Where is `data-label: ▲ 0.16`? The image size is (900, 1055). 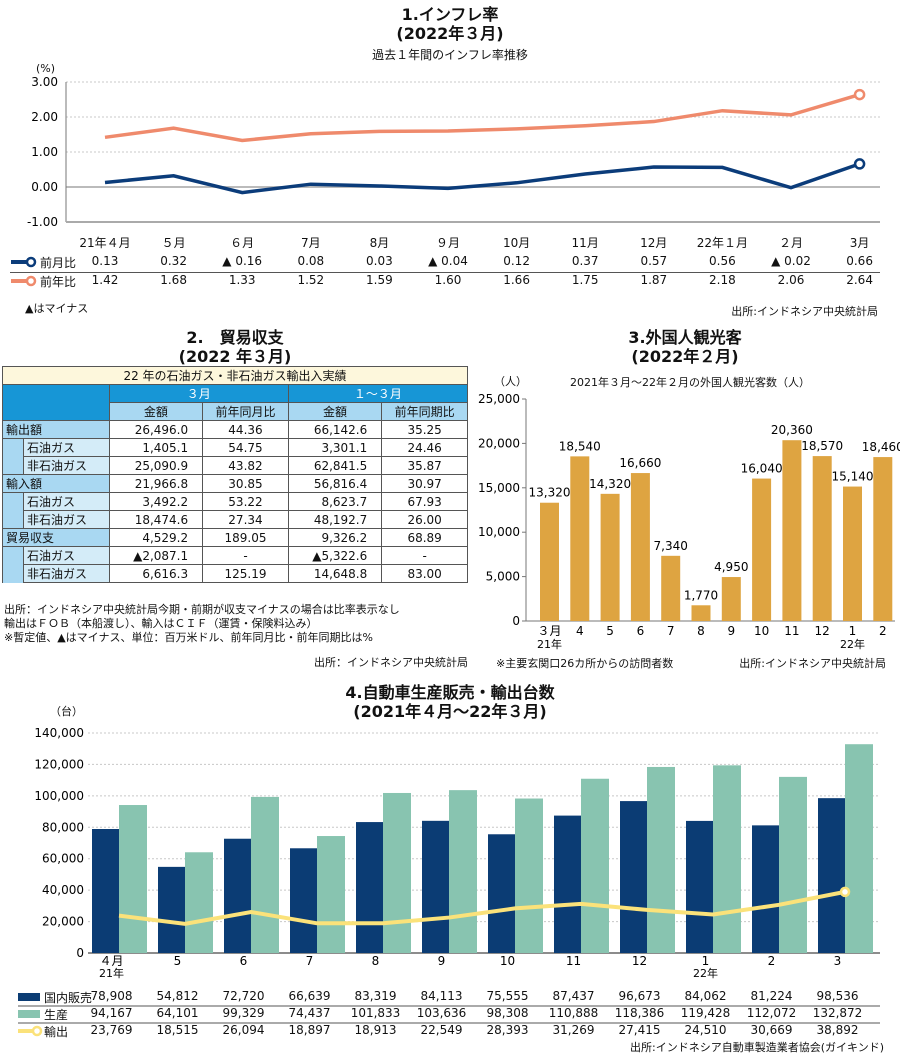
data-label: ▲ 0.16 is located at coordinates (242, 261).